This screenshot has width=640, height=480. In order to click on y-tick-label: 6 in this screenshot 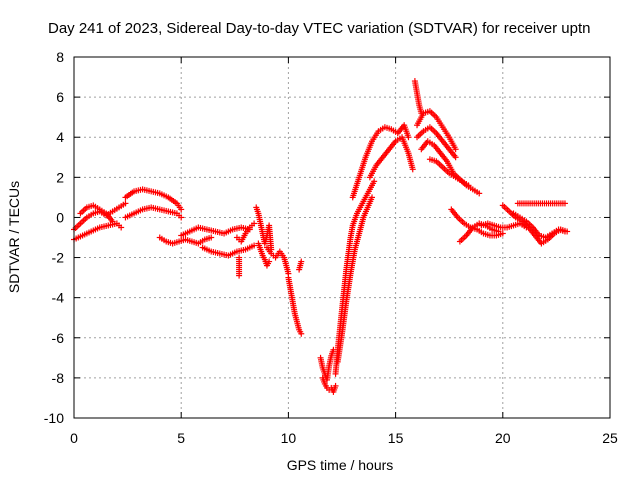, I will do `click(60, 97)`.